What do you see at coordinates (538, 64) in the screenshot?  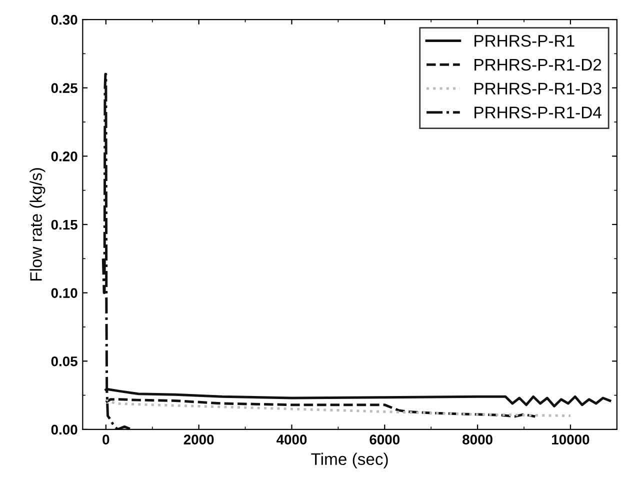 I see `legend-label: PRHRS-P-R1-D2` at bounding box center [538, 64].